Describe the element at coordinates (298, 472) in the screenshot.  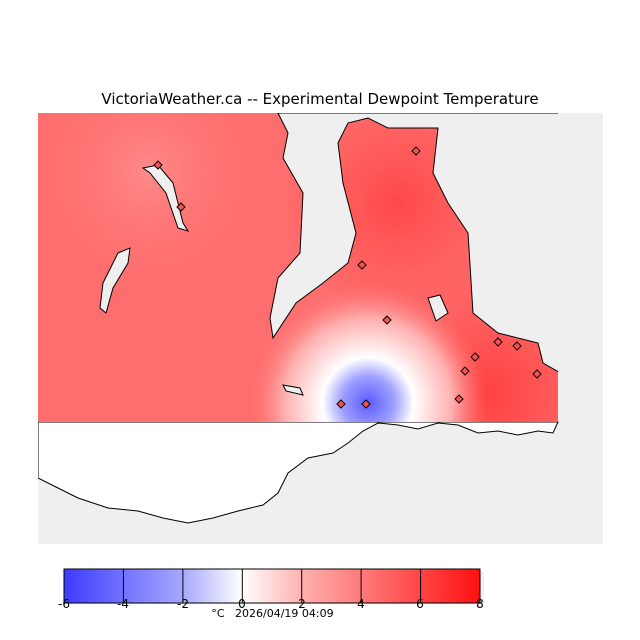
I see `us-land` at that location.